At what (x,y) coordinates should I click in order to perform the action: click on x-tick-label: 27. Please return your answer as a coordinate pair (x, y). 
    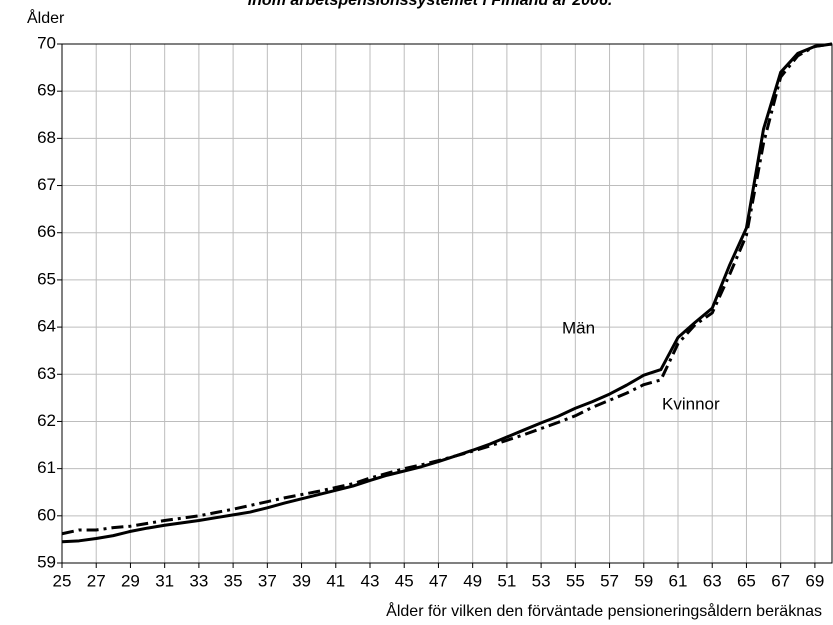
    Looking at the image, I should click on (96, 580).